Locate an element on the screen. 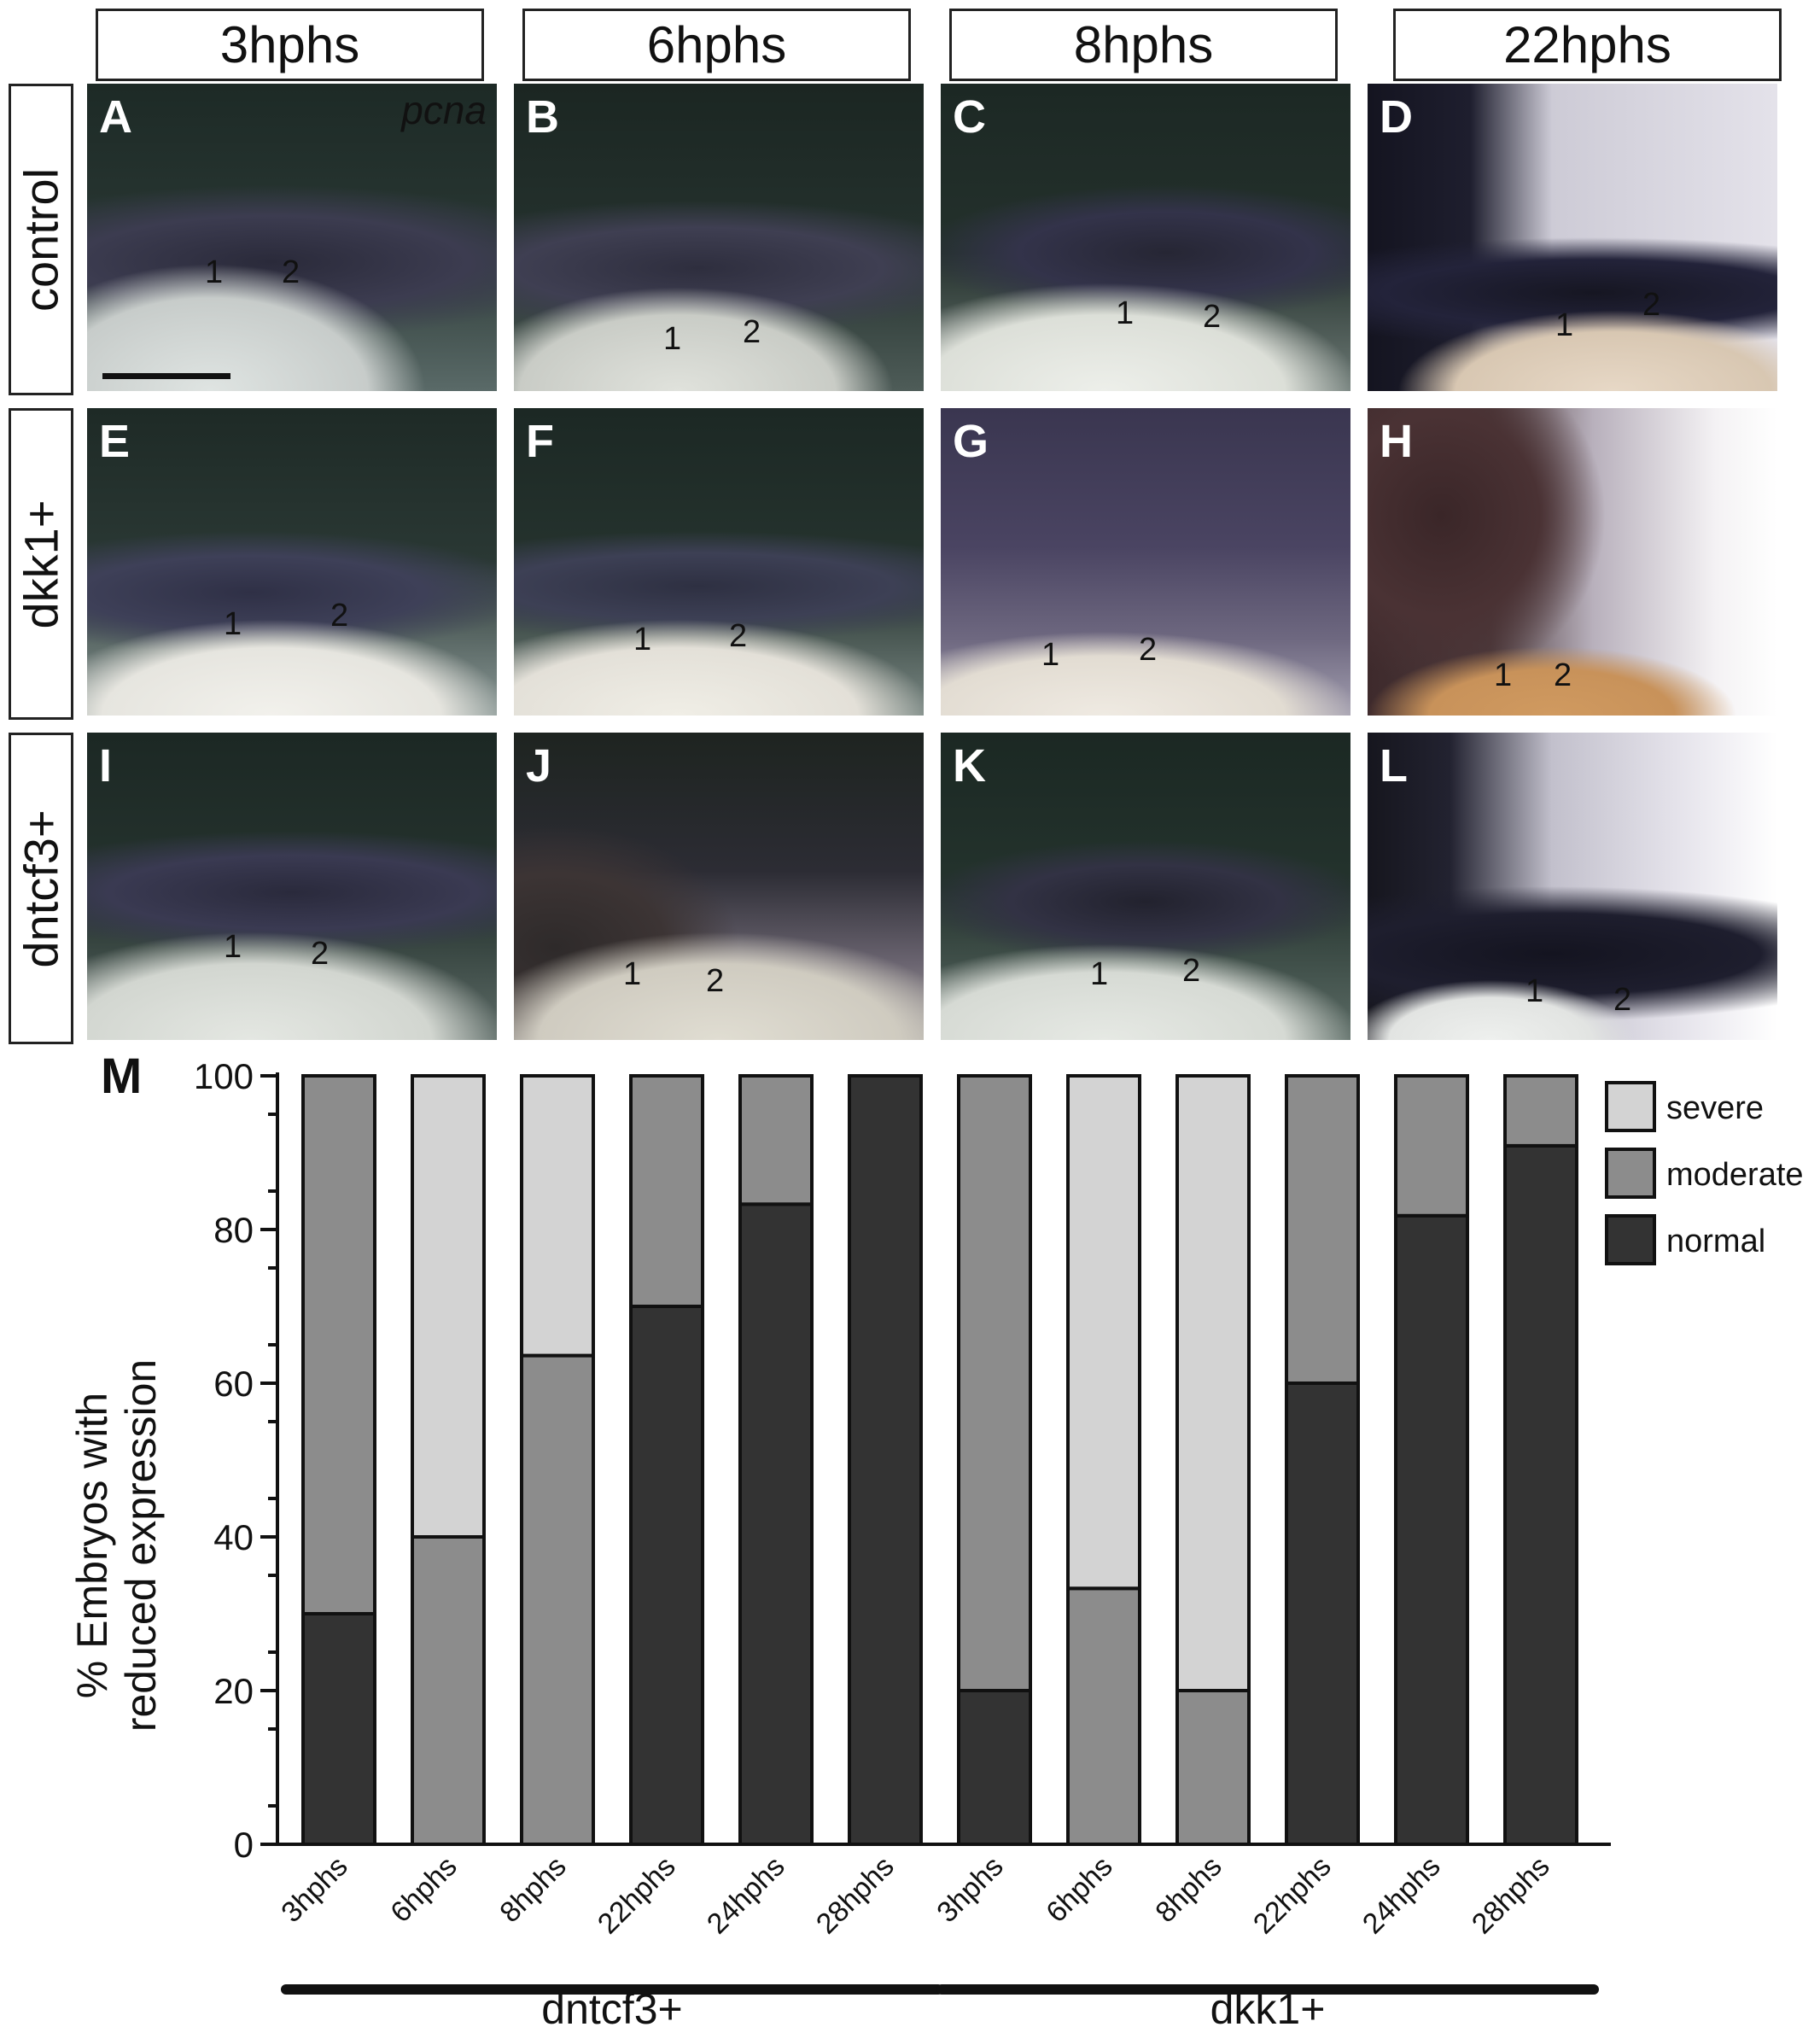 The image size is (1820, 2027). panel-letter: B is located at coordinates (542, 117).